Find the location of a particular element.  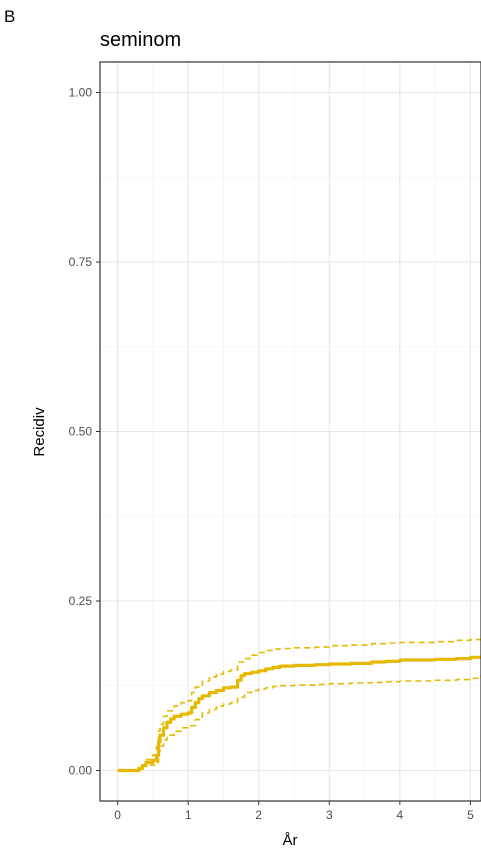

x-tick-label: 0 is located at coordinates (117, 815).